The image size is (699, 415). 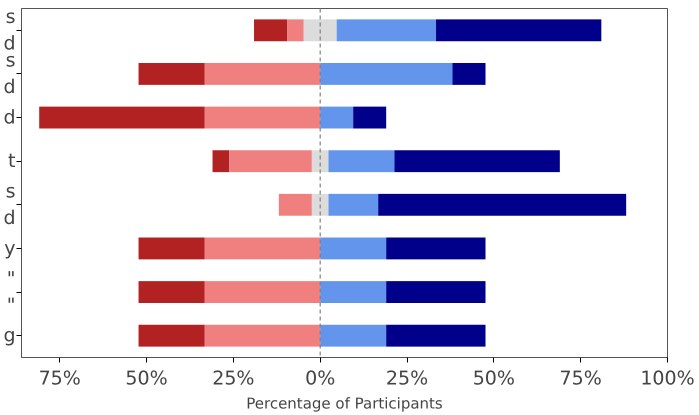 What do you see at coordinates (344, 403) in the screenshot?
I see `x-axis-title: Percentage of Participants` at bounding box center [344, 403].